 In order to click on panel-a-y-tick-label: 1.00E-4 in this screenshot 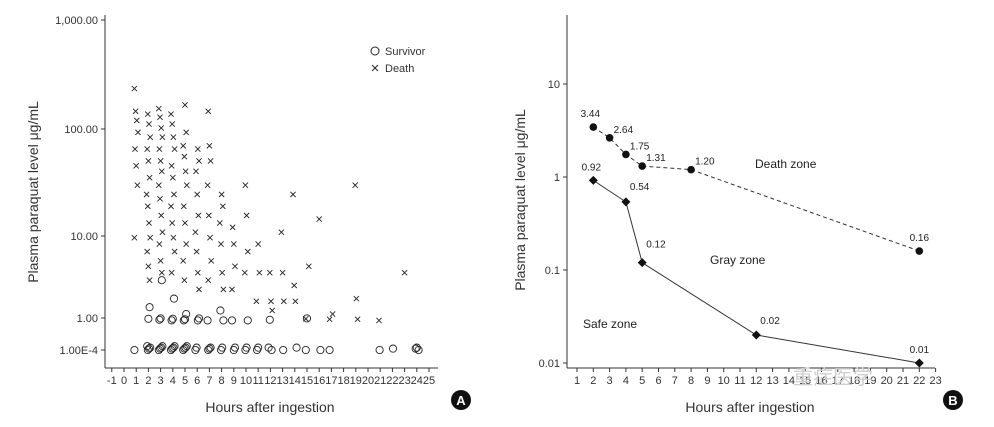, I will do `click(78, 351)`.